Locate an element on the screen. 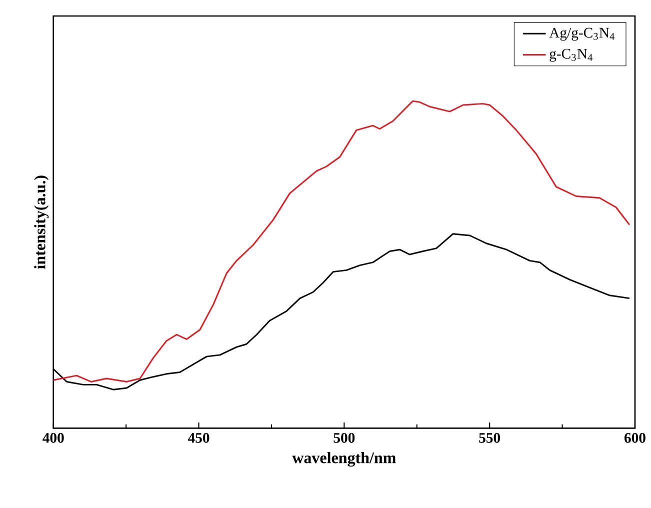  x-tick-label: 400 is located at coordinates (53, 437).